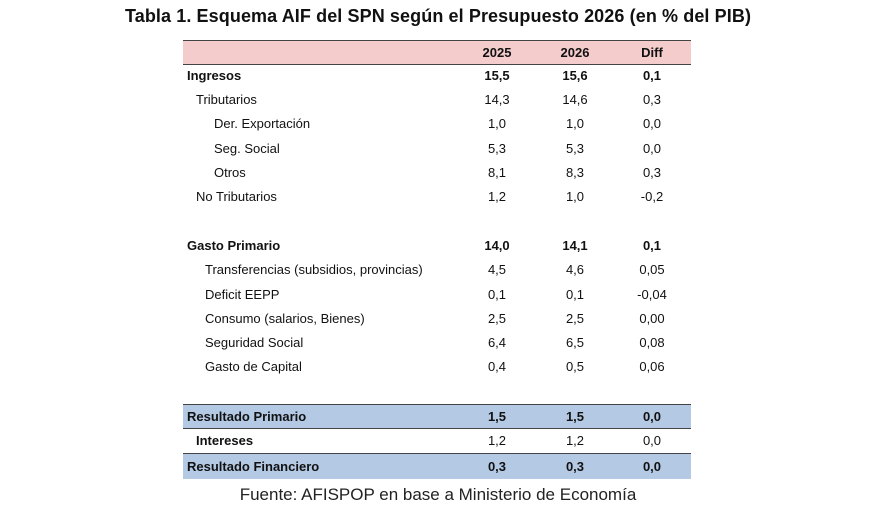 The image size is (876, 525). What do you see at coordinates (497, 245) in the screenshot?
I see `cell-2025: 14,0` at bounding box center [497, 245].